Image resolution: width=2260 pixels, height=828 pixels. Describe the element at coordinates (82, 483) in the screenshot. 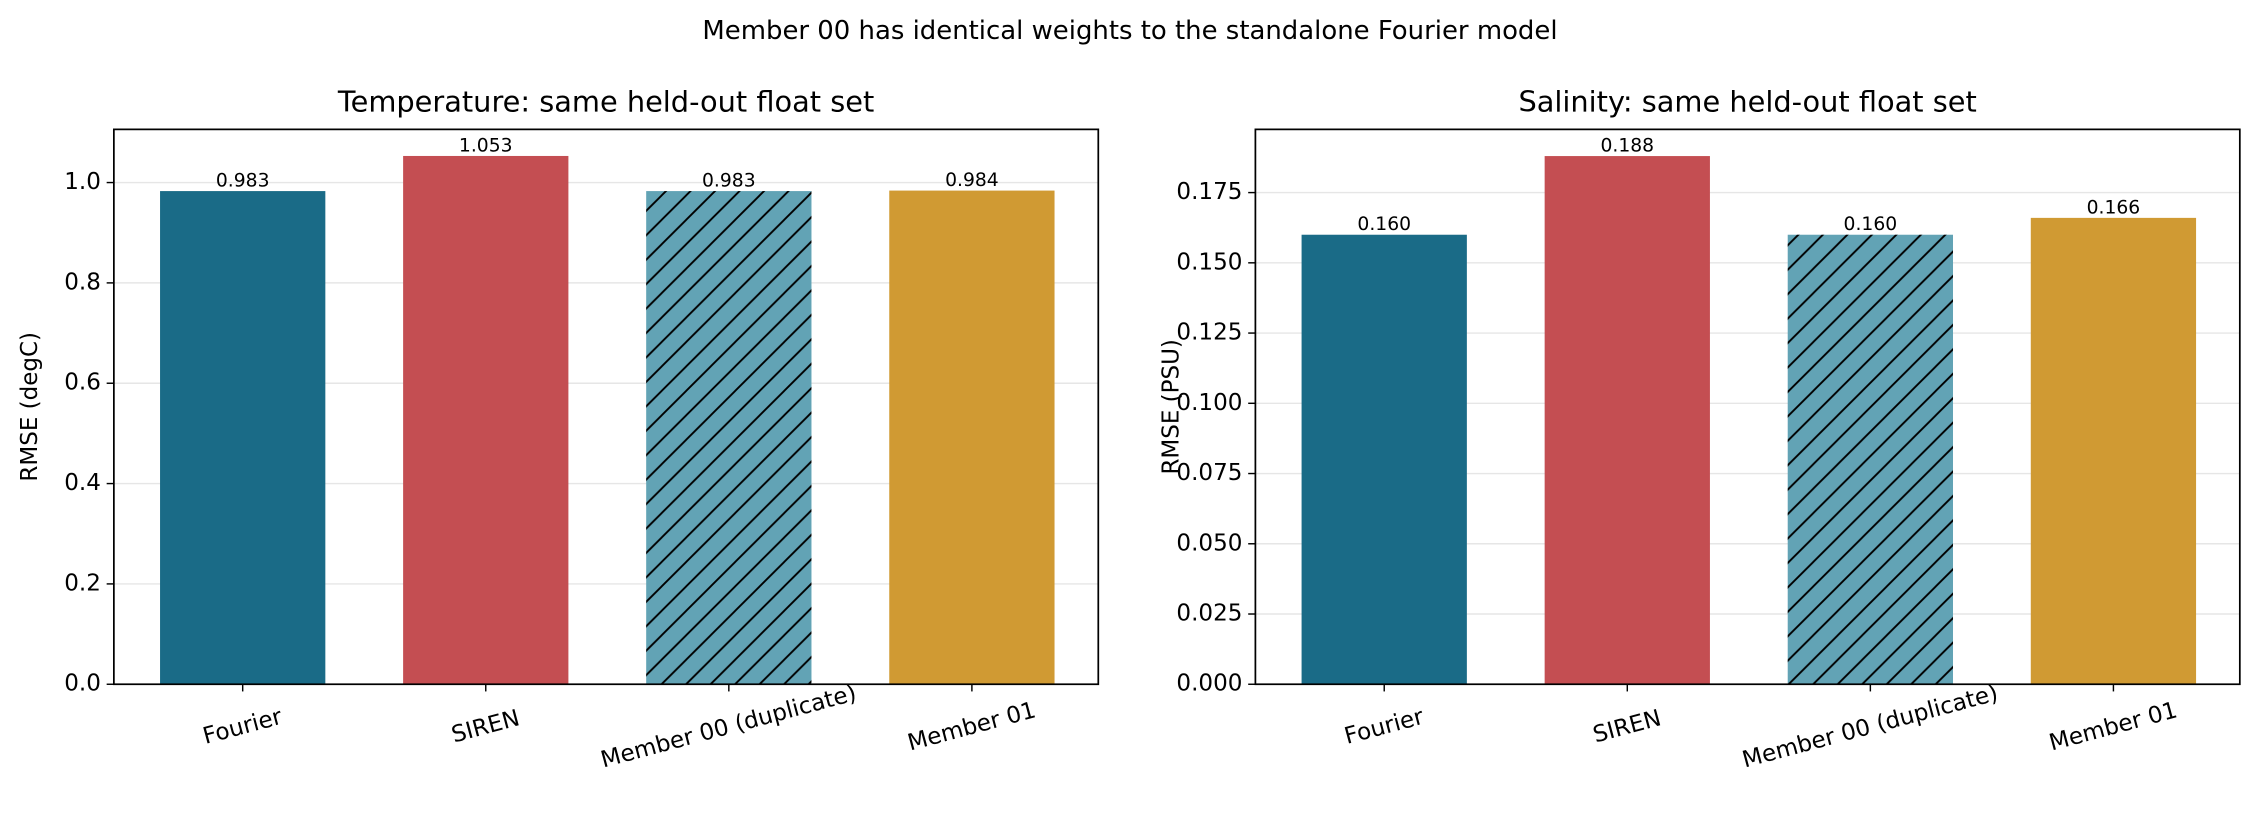

I see `y-tick-label: 0.4` at that location.